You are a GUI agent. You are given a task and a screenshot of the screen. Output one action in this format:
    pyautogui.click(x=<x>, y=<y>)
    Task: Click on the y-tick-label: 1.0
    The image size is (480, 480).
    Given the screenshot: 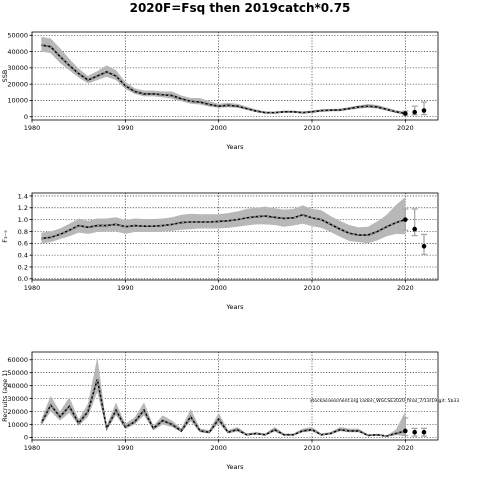 What is the action you would take?
    pyautogui.click(x=23, y=220)
    